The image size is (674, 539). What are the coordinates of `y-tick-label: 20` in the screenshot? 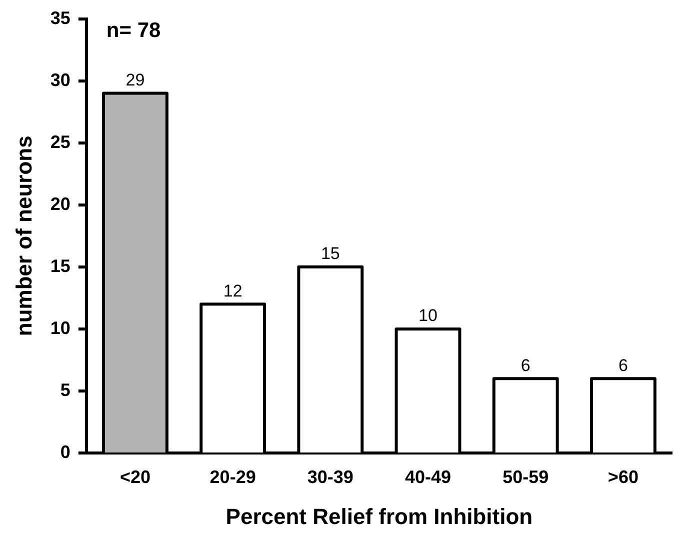 It's located at (60, 204).